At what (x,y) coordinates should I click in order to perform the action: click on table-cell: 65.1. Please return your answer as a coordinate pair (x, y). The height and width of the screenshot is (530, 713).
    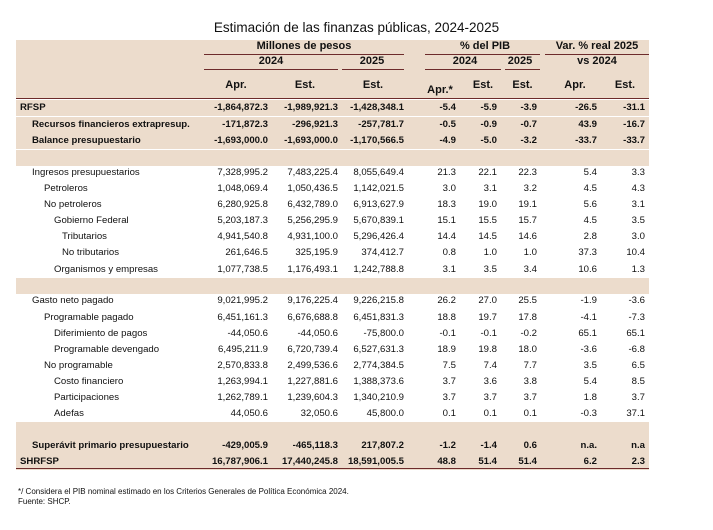
    Looking at the image, I should click on (587, 333).